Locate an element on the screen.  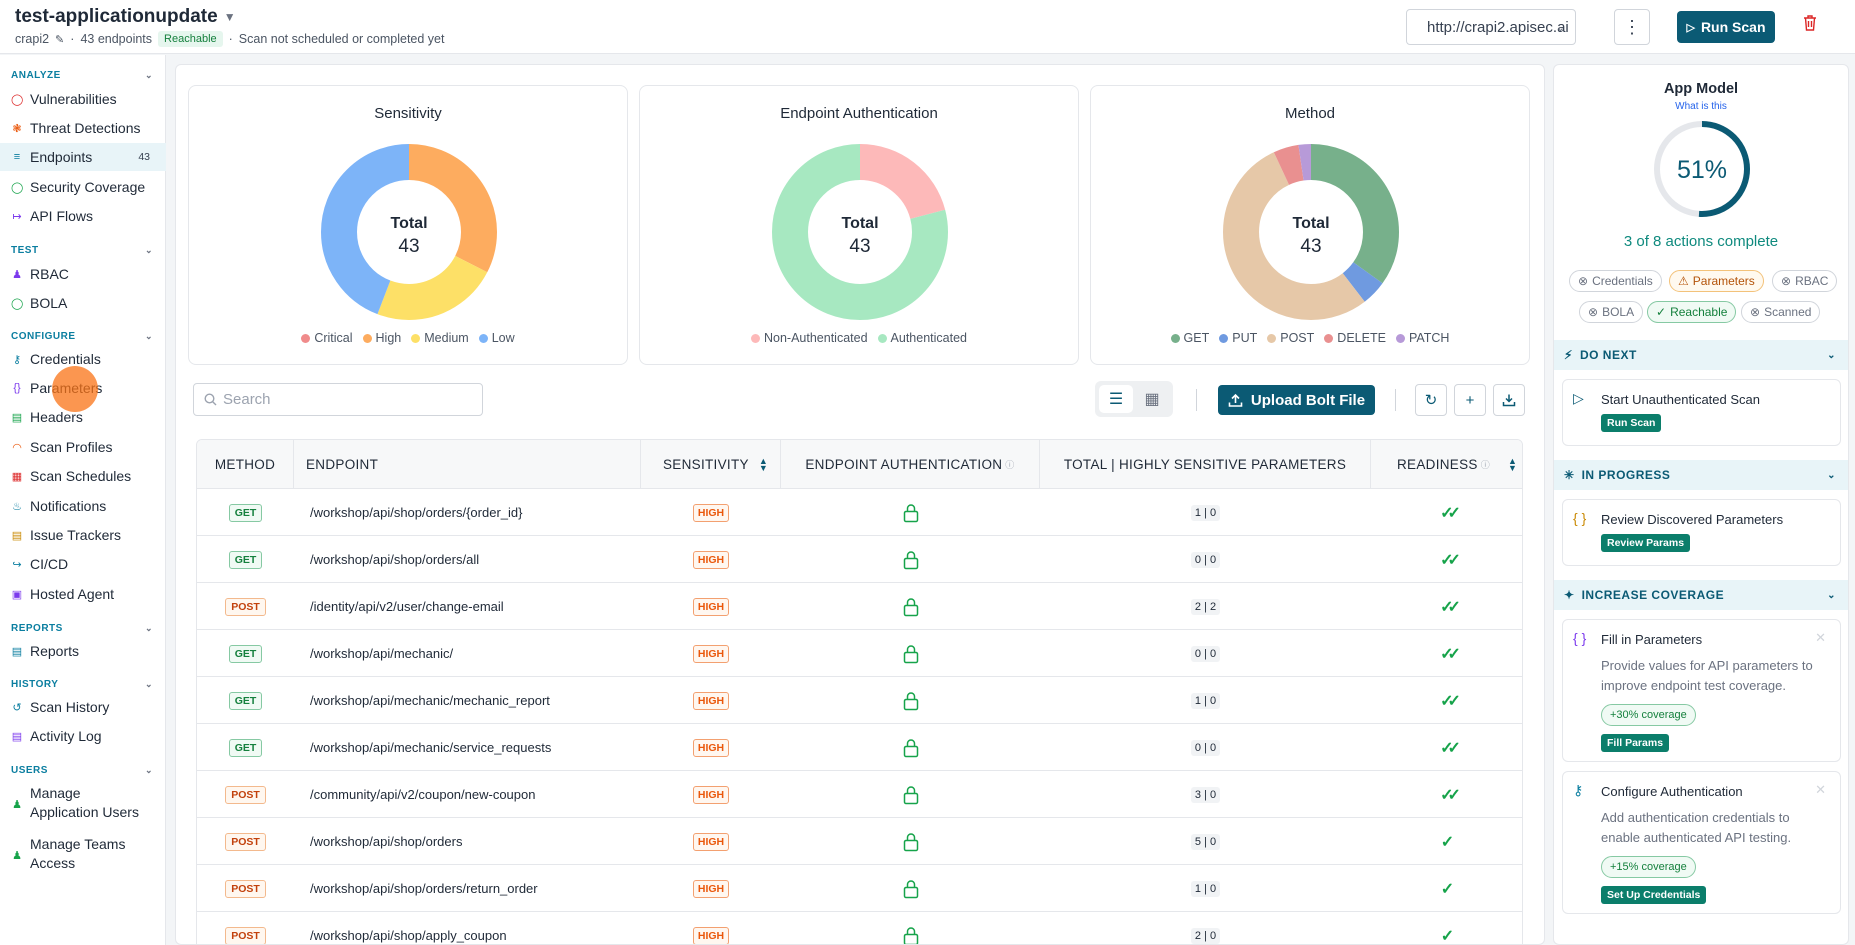
col-params: TOTAL | HIGHLY SENSITIVE PARAMETERS is located at coordinates (1205, 464).